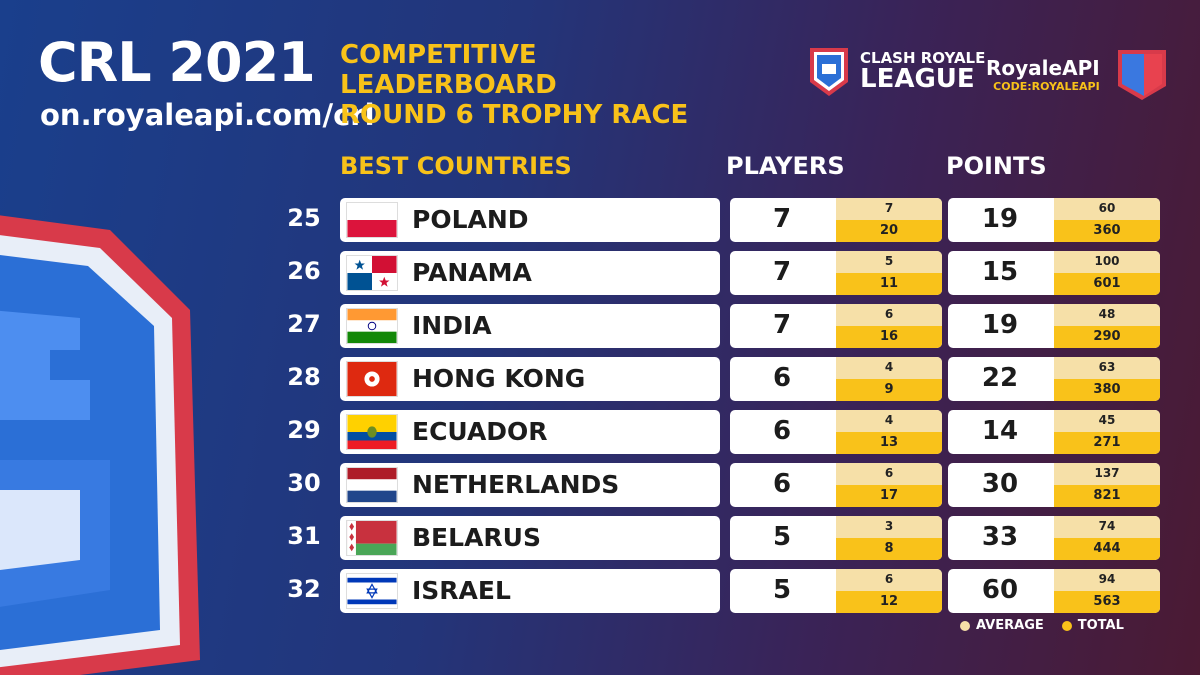  I want to click on players-cell: 7 7 20, so click(836, 220).